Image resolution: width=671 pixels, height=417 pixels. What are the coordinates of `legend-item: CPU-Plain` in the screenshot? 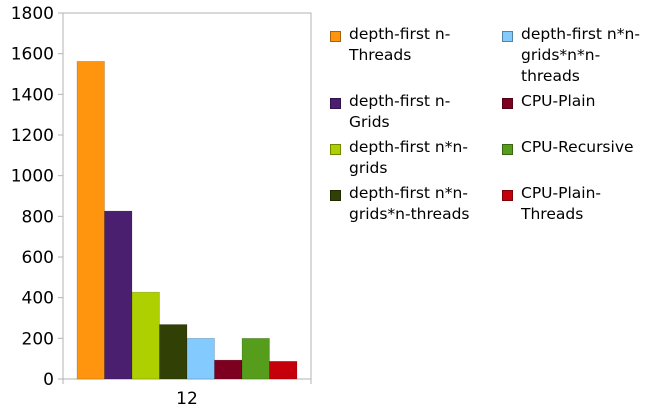 It's located at (582, 112).